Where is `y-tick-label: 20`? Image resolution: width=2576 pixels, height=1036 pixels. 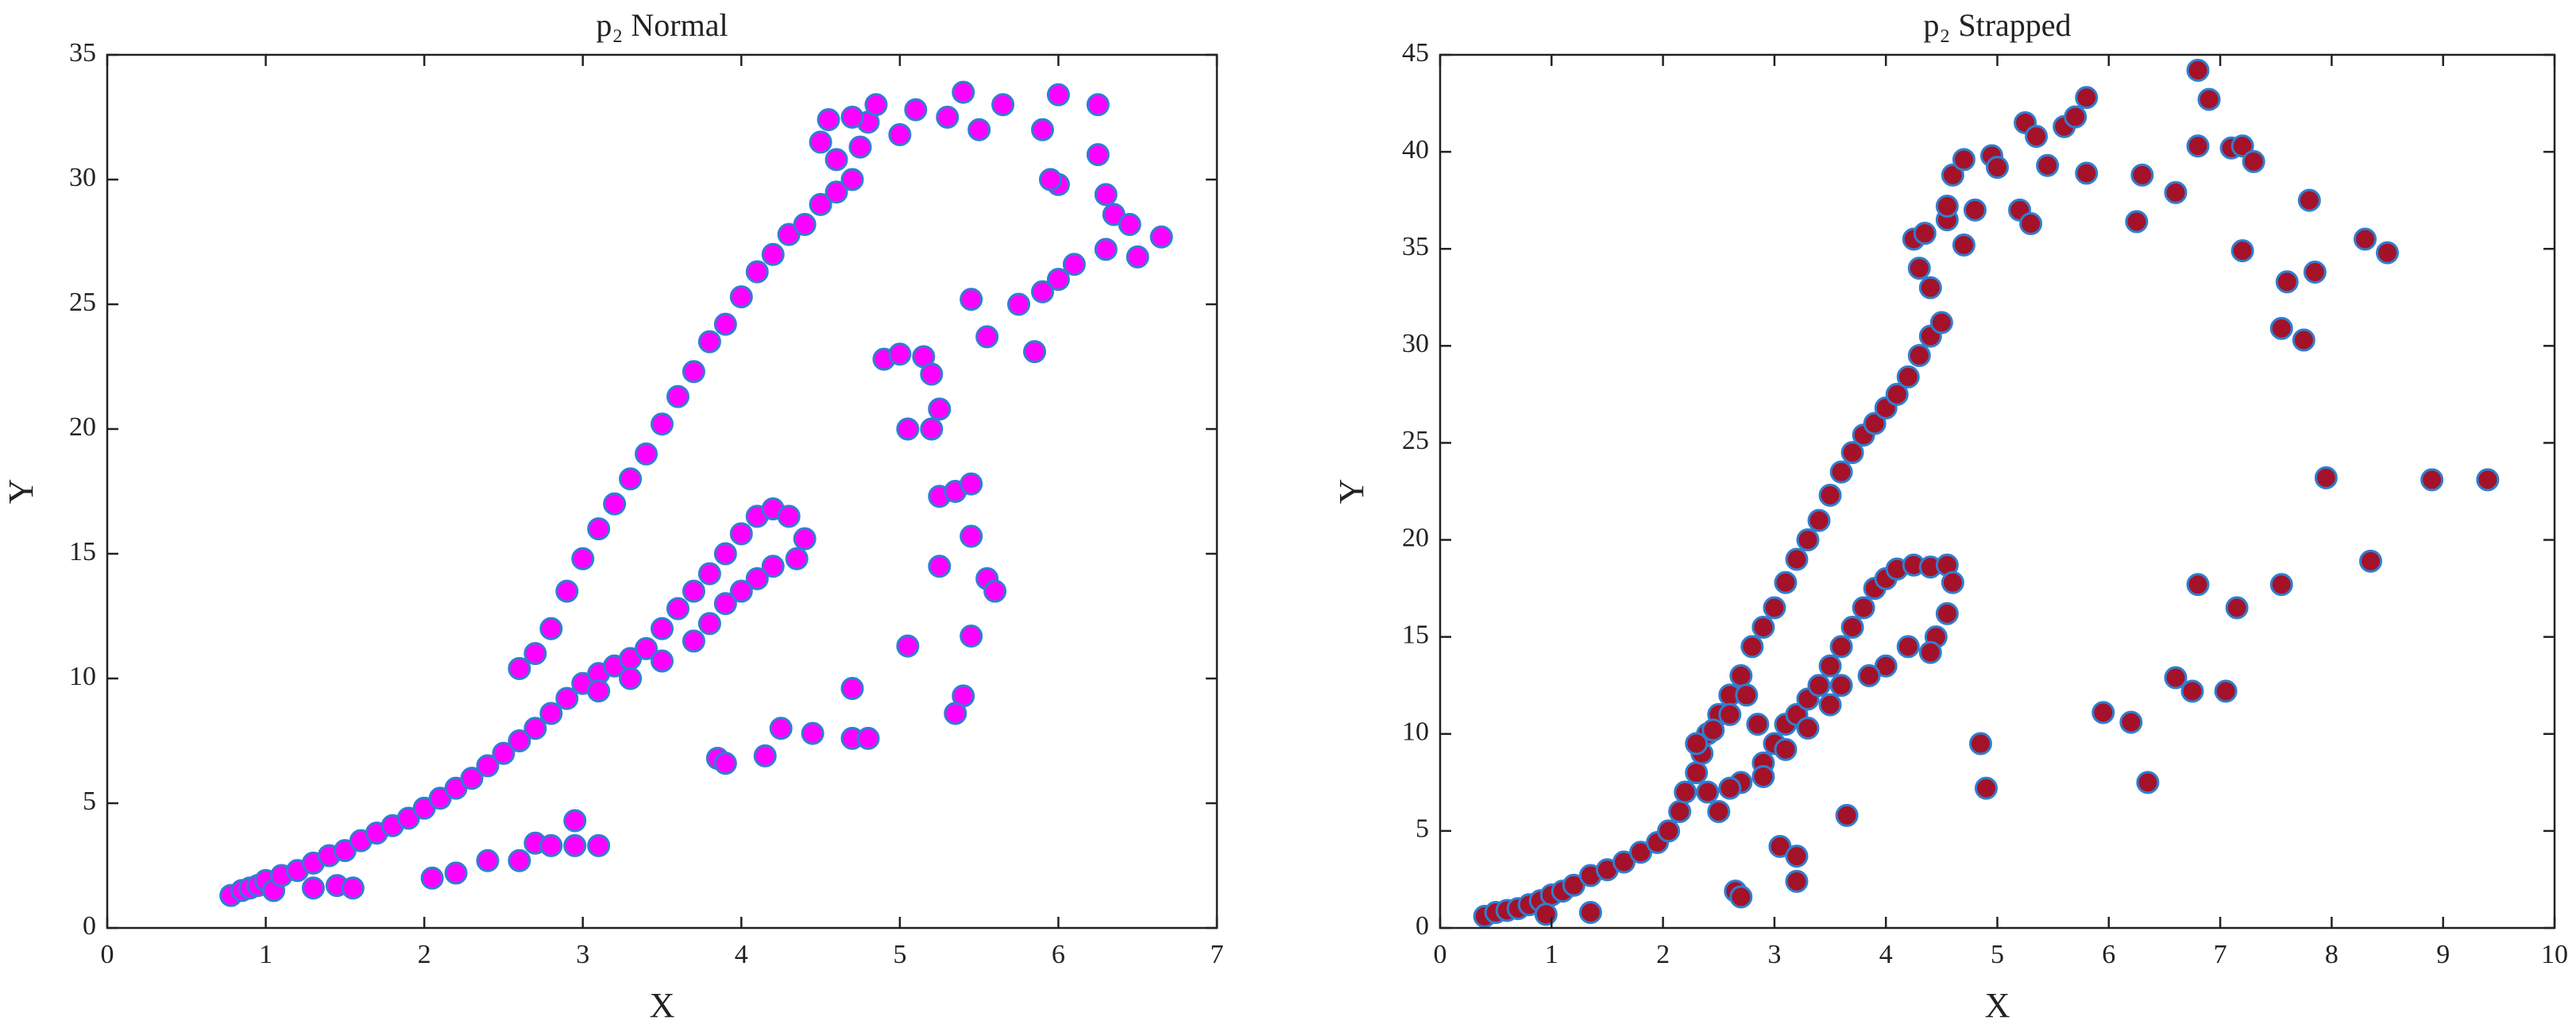
y-tick-label: 20 is located at coordinates (82, 427).